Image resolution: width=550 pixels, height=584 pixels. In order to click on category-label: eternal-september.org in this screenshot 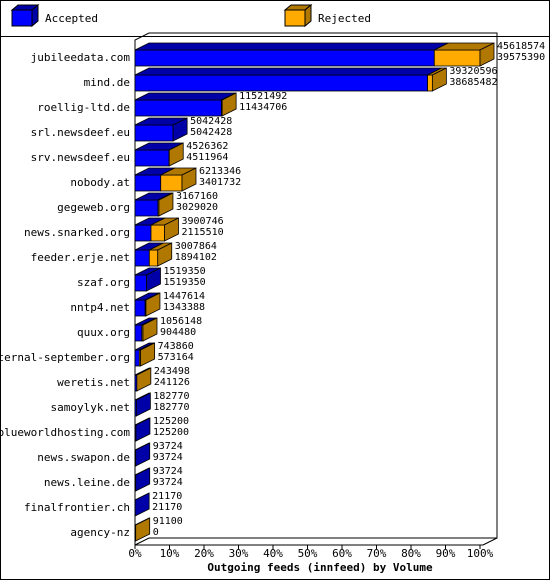, I will do `click(65, 357)`.